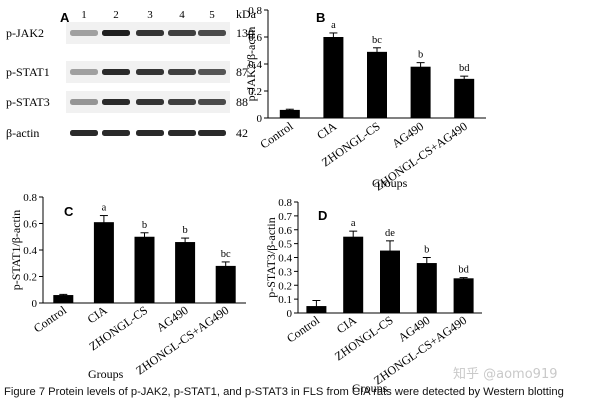 This screenshot has width=600, height=401. Describe the element at coordinates (276, 135) in the screenshot. I see `category-label: Control` at that location.